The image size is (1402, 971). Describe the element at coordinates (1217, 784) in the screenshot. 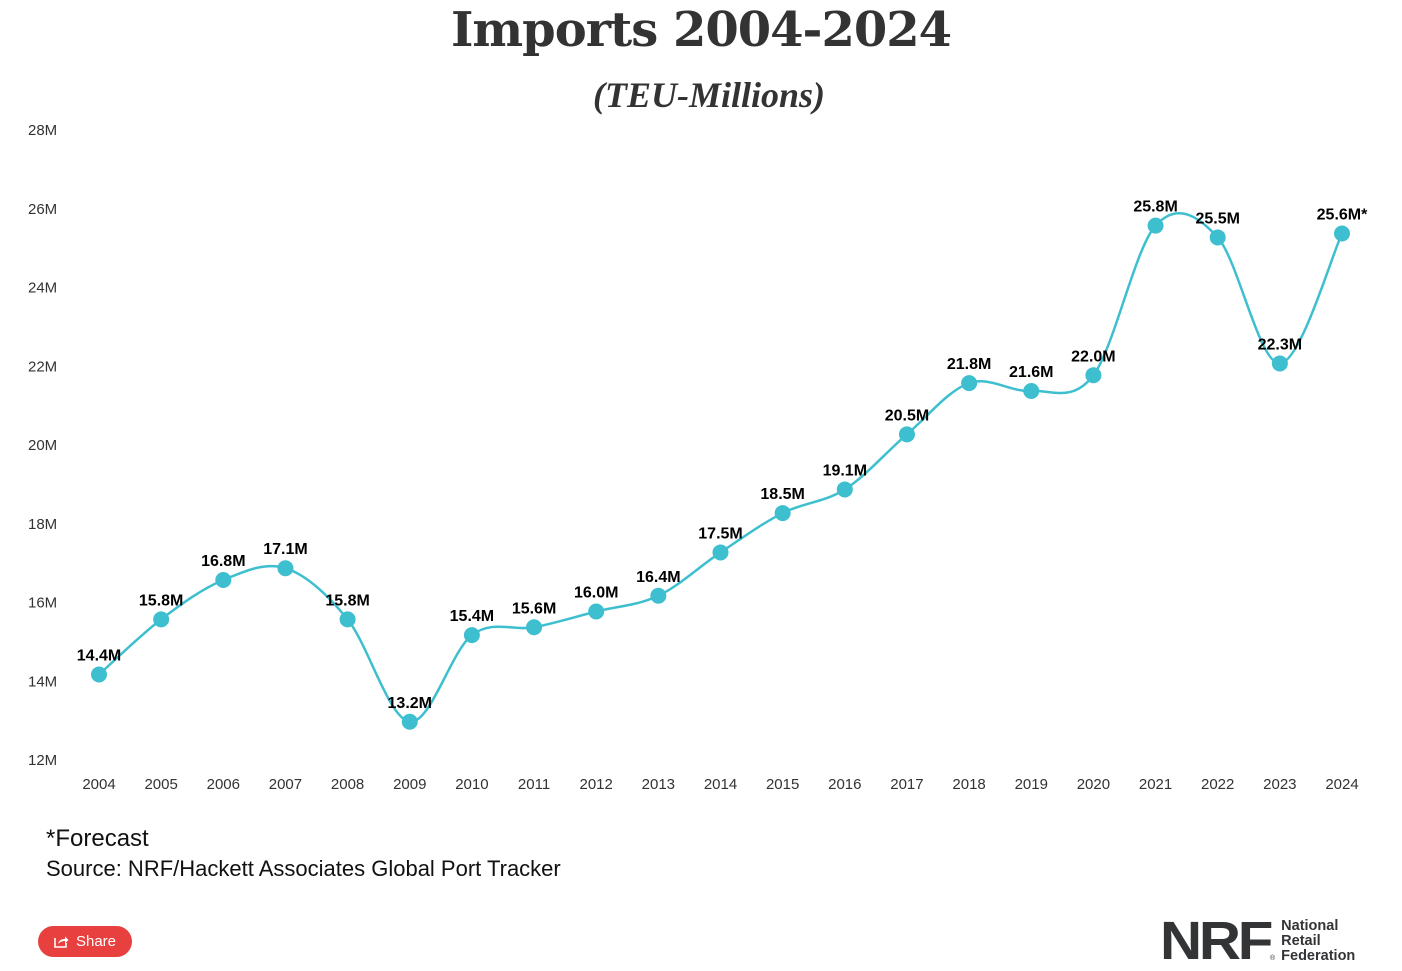

I see `x-tick-label: 2022` at that location.